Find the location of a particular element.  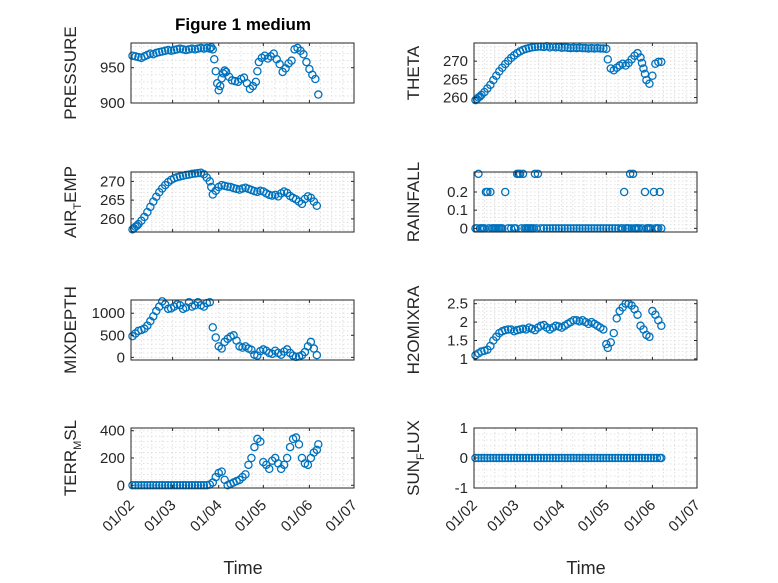

y-axis-label: PRESSURE is located at coordinates (70, 73).